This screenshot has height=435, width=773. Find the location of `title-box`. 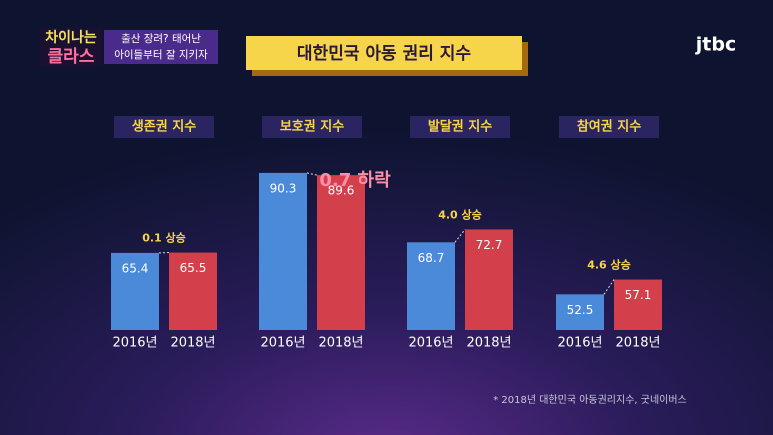

title-box is located at coordinates (384, 53).